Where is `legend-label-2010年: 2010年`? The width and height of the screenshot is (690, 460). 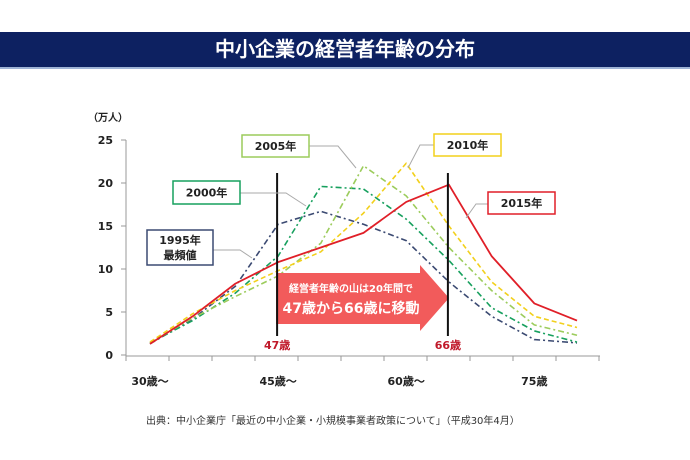
legend-label-2010年: 2010年 is located at coordinates (468, 145).